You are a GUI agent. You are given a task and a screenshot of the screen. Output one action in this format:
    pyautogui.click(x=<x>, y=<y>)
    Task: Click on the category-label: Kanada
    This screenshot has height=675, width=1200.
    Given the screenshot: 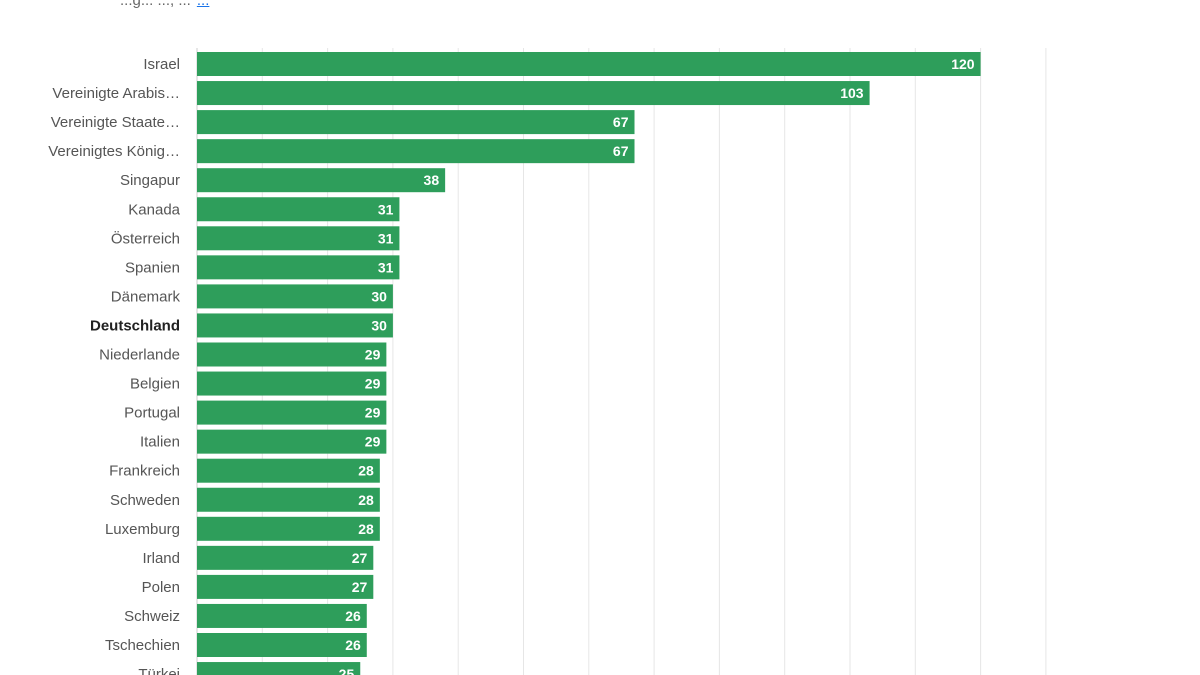 What is the action you would take?
    pyautogui.click(x=154, y=209)
    